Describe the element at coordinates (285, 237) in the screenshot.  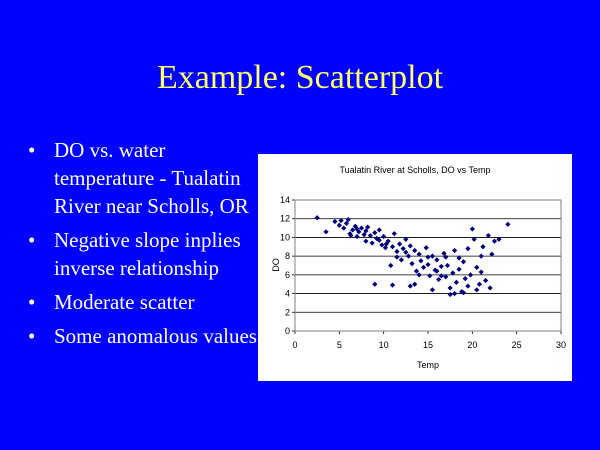
I see `y-tick-label: 10` at that location.